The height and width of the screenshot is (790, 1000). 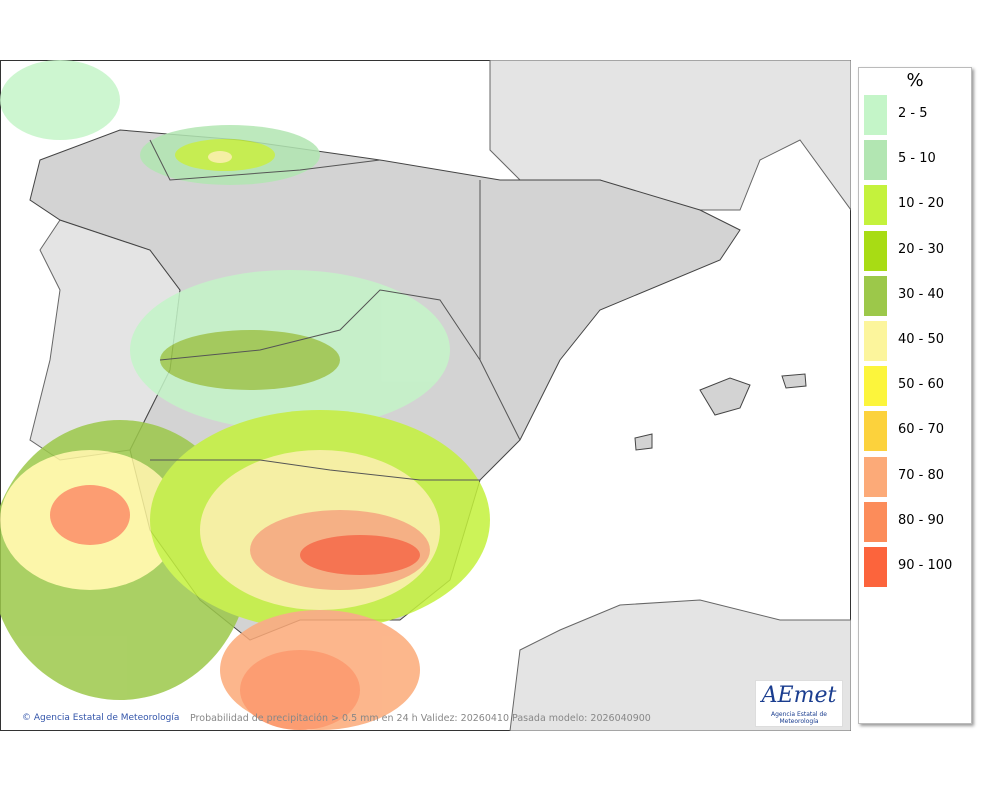 What do you see at coordinates (921, 430) in the screenshot?
I see `legend-label: 60 - 70` at bounding box center [921, 430].